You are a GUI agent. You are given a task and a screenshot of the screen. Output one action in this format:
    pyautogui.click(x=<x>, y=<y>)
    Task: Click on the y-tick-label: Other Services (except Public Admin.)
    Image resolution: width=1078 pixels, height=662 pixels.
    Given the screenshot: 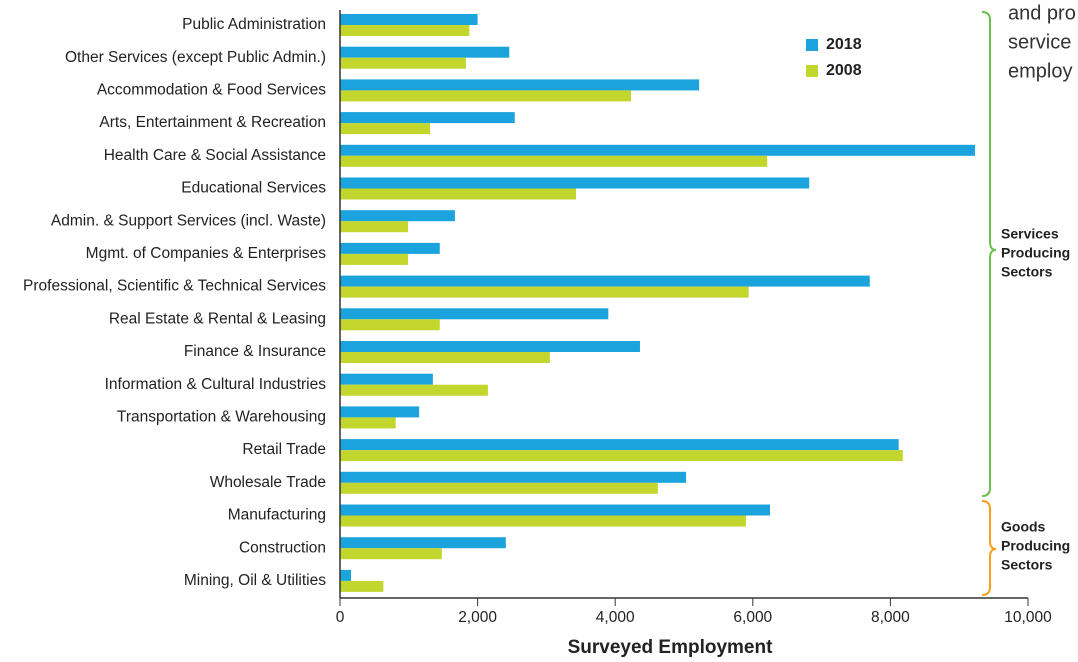 What is the action you would take?
    pyautogui.click(x=195, y=57)
    